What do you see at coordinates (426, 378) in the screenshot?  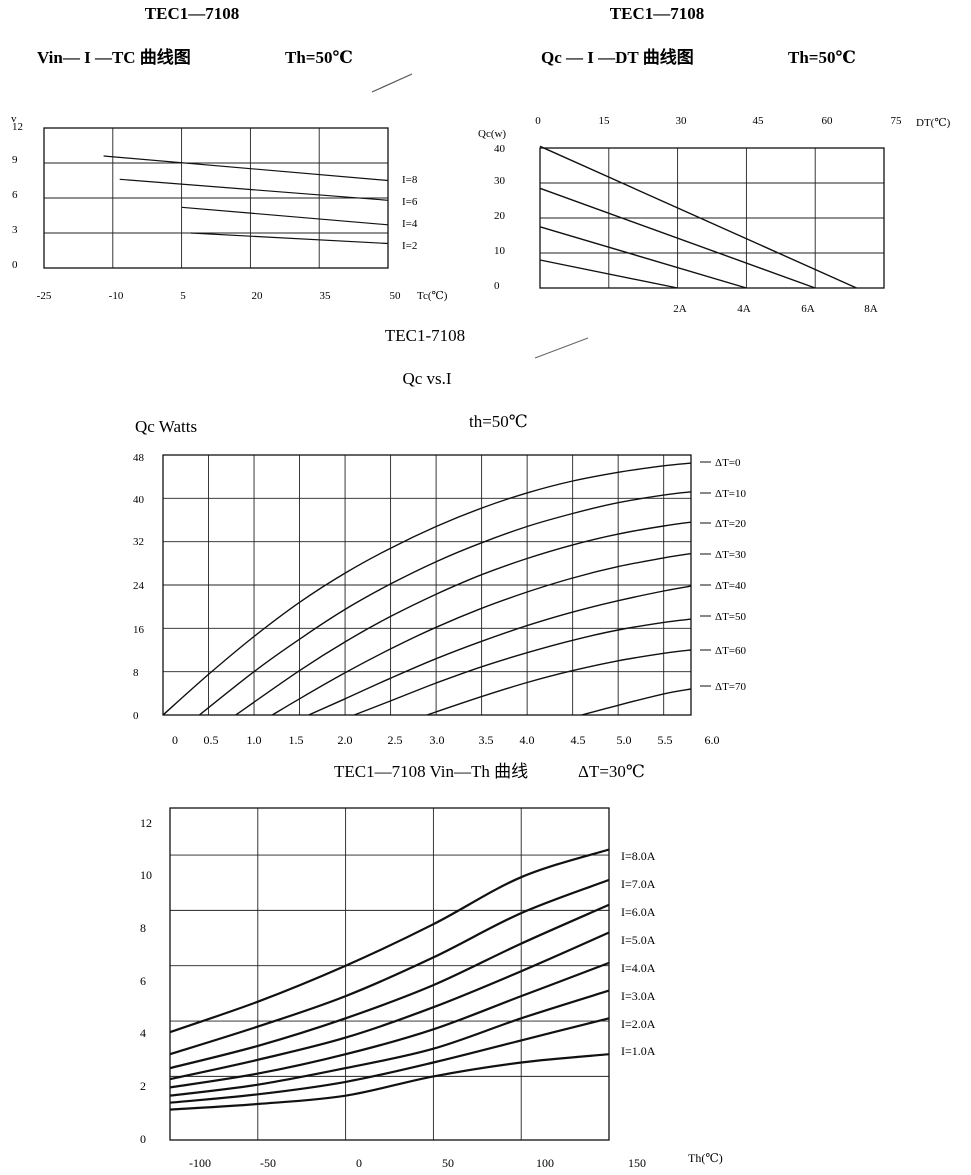 I see `chart-title: Qc vs.I` at bounding box center [426, 378].